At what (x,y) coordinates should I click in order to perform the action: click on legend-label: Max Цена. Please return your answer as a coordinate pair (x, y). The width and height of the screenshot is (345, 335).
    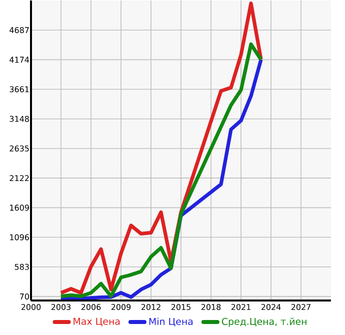
    Looking at the image, I should click on (97, 322).